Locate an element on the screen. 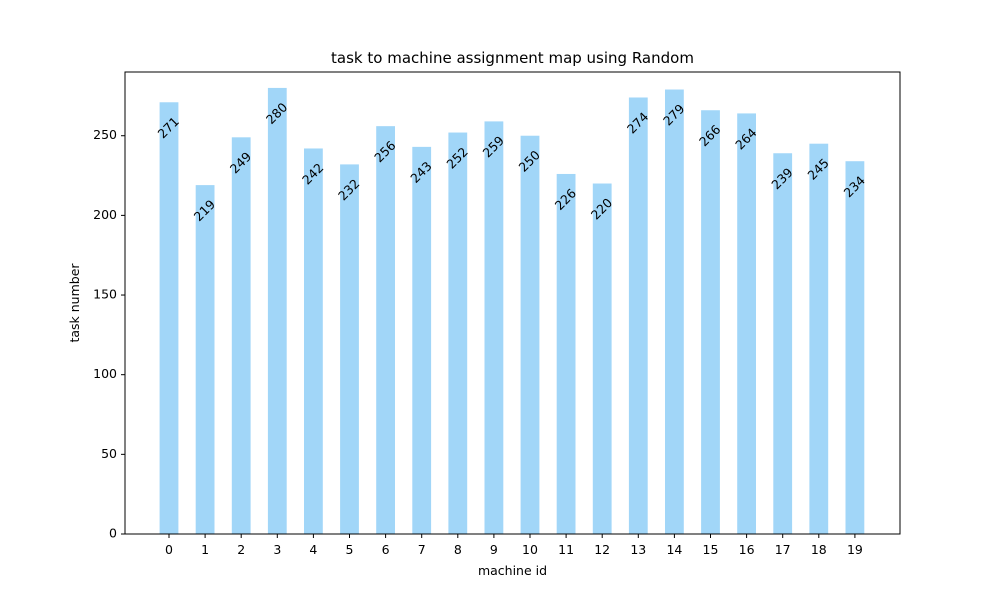 The width and height of the screenshot is (1000, 600). x-tick-label: 10 is located at coordinates (530, 549).